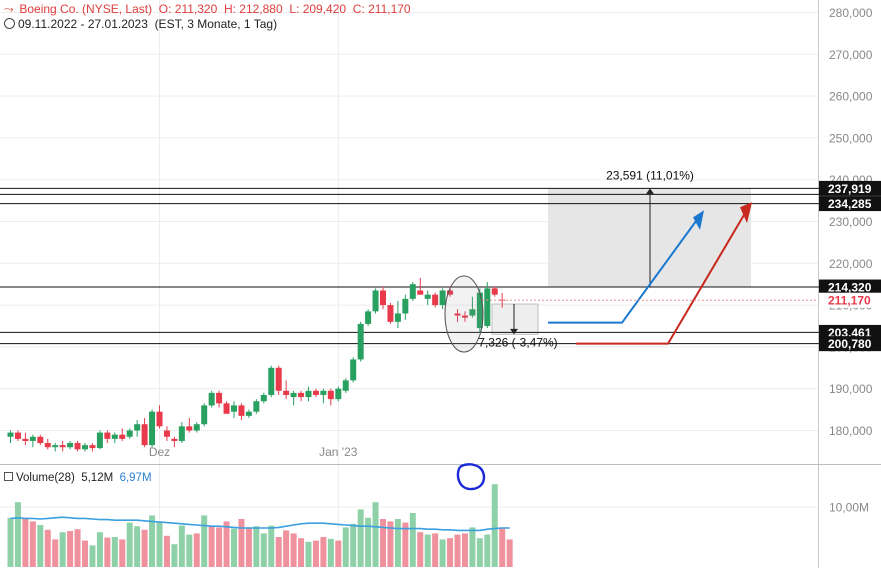 This screenshot has height=568, width=881. I want to click on level-price-tag: 234,285, so click(850, 204).